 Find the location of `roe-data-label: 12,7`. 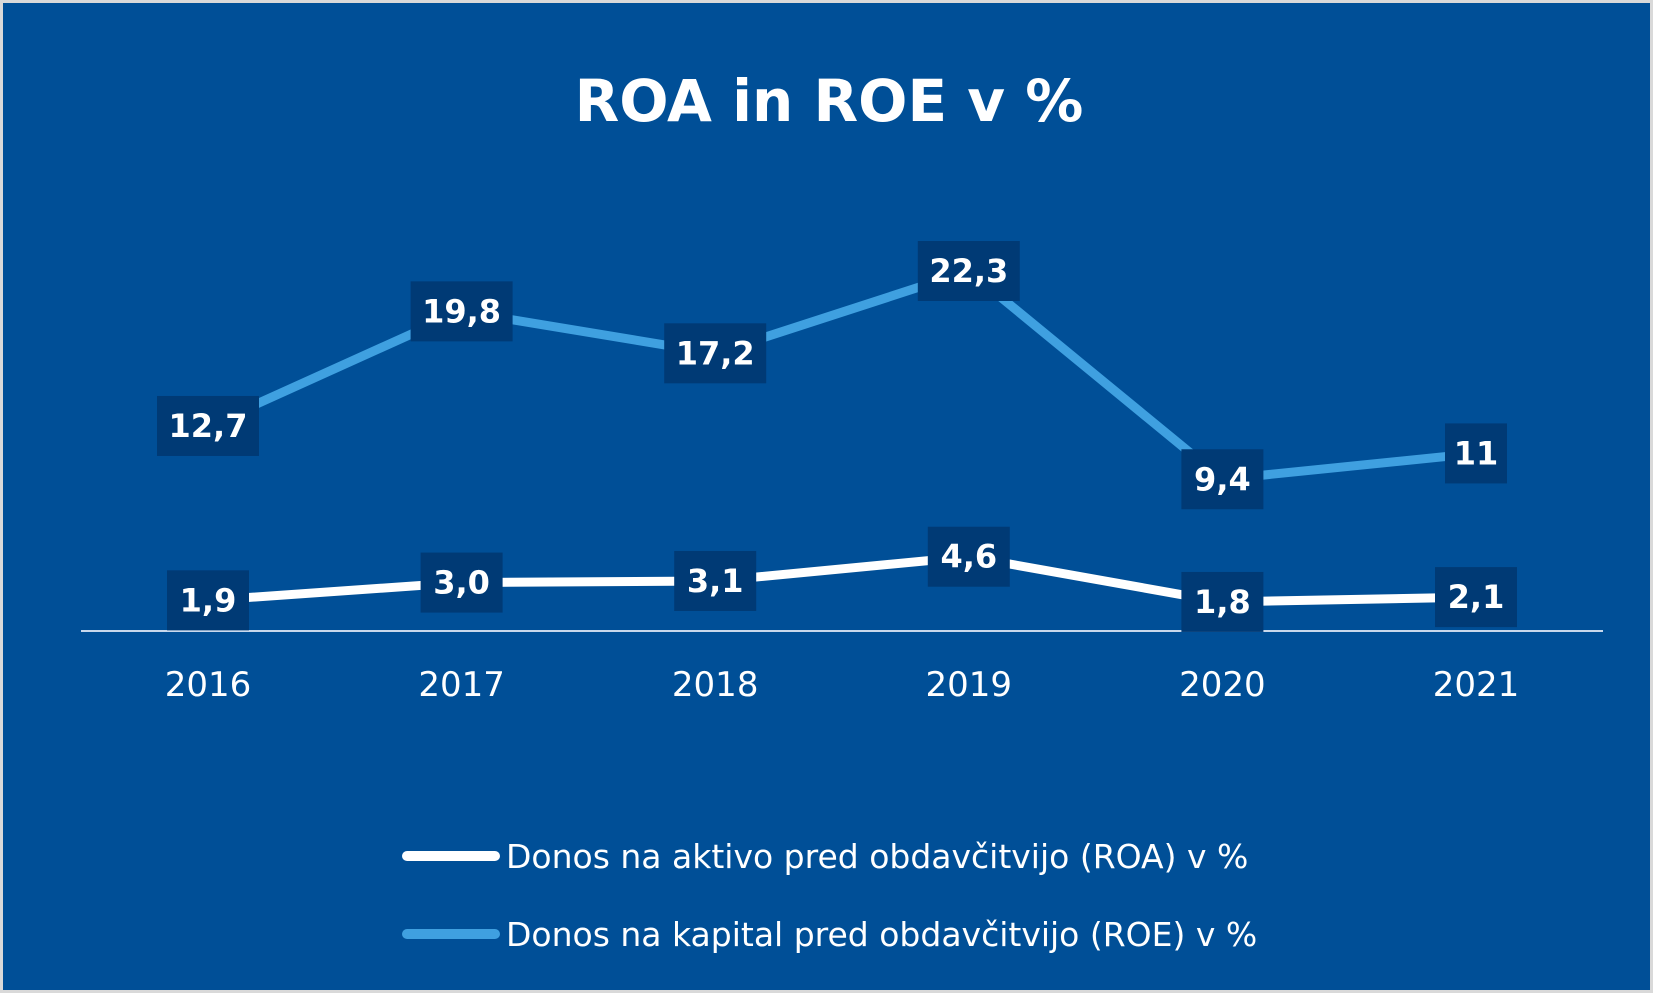

roe-data-label: 12,7 is located at coordinates (208, 426).